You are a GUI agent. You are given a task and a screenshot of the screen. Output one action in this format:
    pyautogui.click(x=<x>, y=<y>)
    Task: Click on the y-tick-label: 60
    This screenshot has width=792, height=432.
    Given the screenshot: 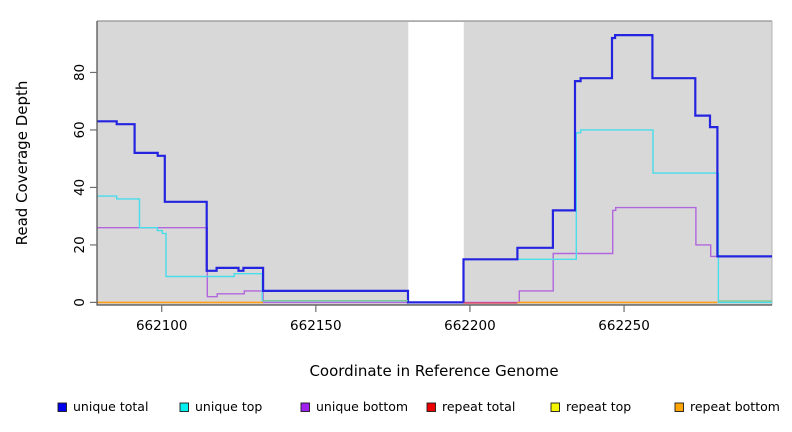 What is the action you would take?
    pyautogui.click(x=80, y=129)
    